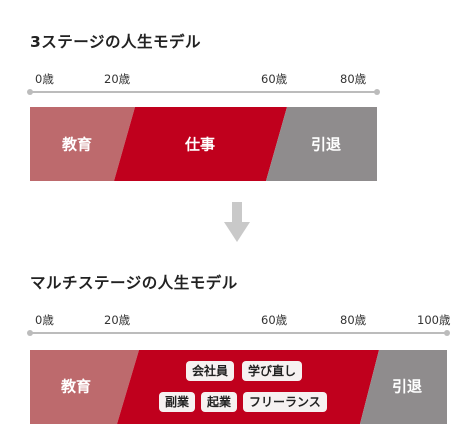 Image resolution: width=474 pixels, height=448 pixels. Describe the element at coordinates (285, 402) in the screenshot. I see `tag-freelance: フリーランス` at that location.